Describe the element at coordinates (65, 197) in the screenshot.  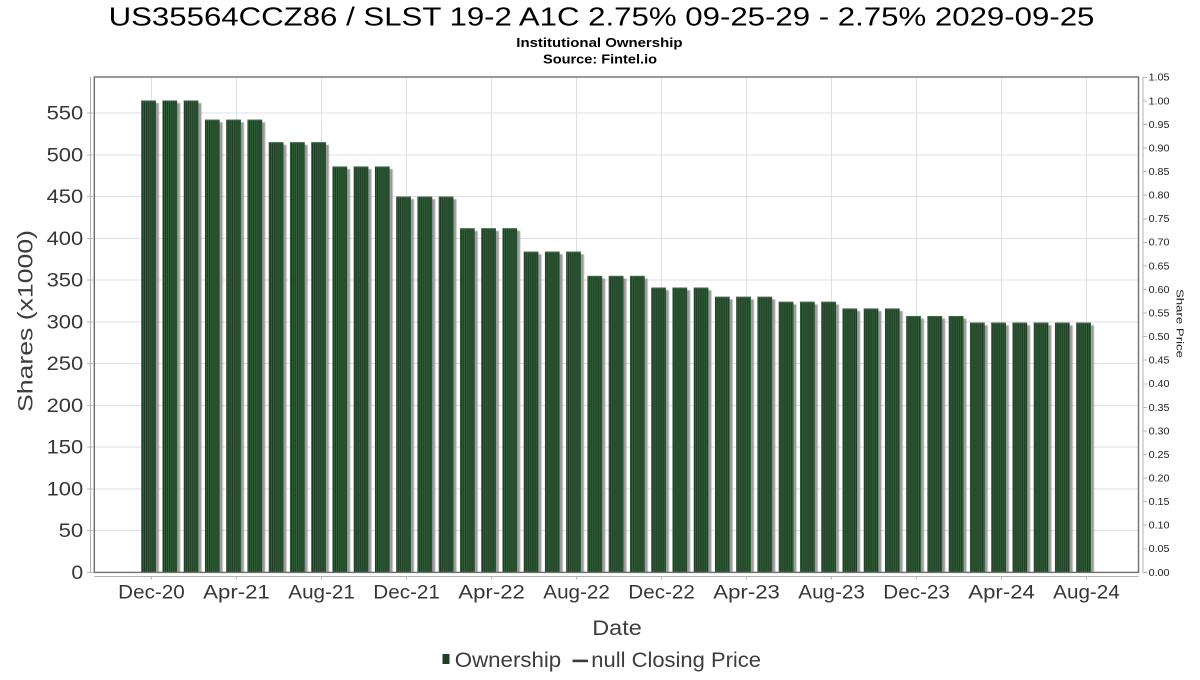
I see `svg-text: 450` at that location.